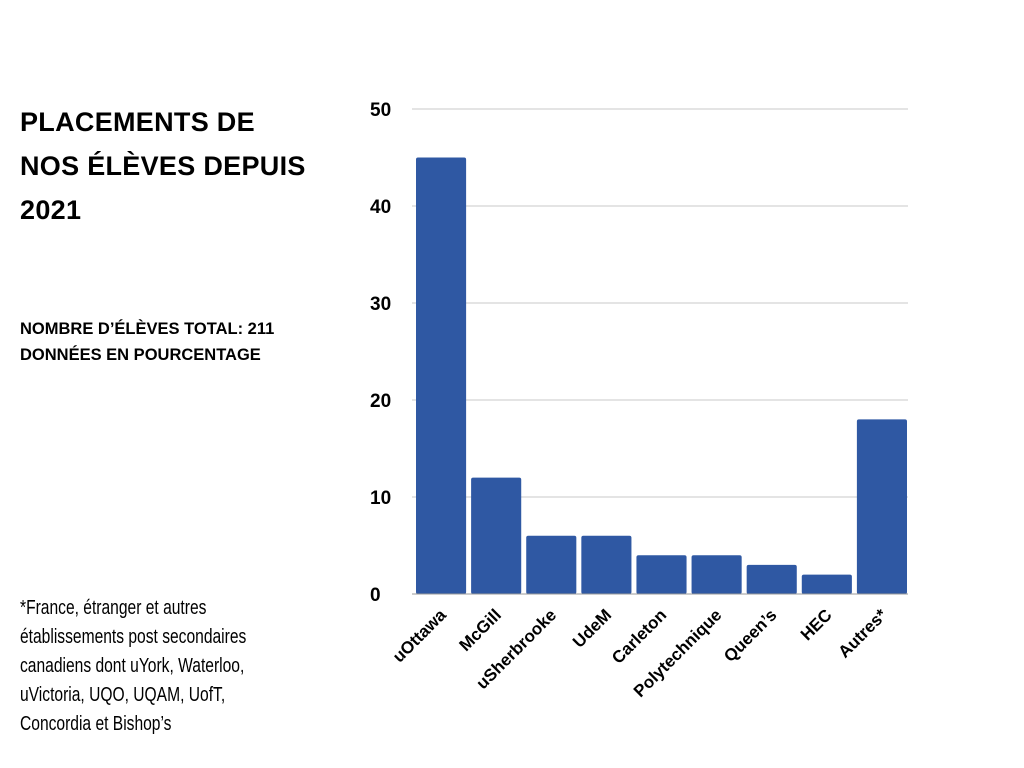  What do you see at coordinates (863, 633) in the screenshot?
I see `x-tick-label: Autres*` at bounding box center [863, 633].